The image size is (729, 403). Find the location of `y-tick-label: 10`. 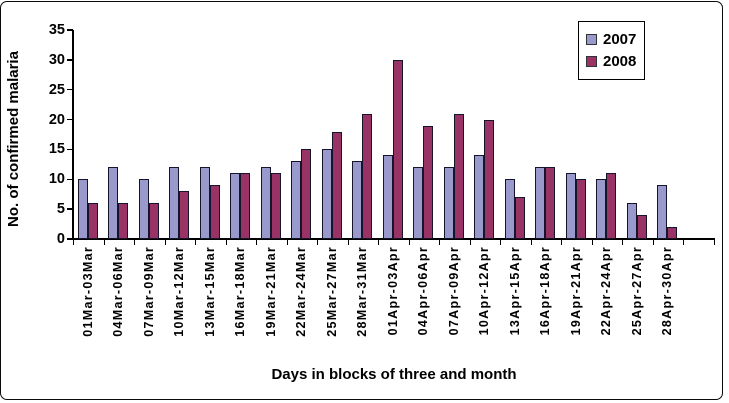

y-tick-label: 10 is located at coordinates (56, 179).